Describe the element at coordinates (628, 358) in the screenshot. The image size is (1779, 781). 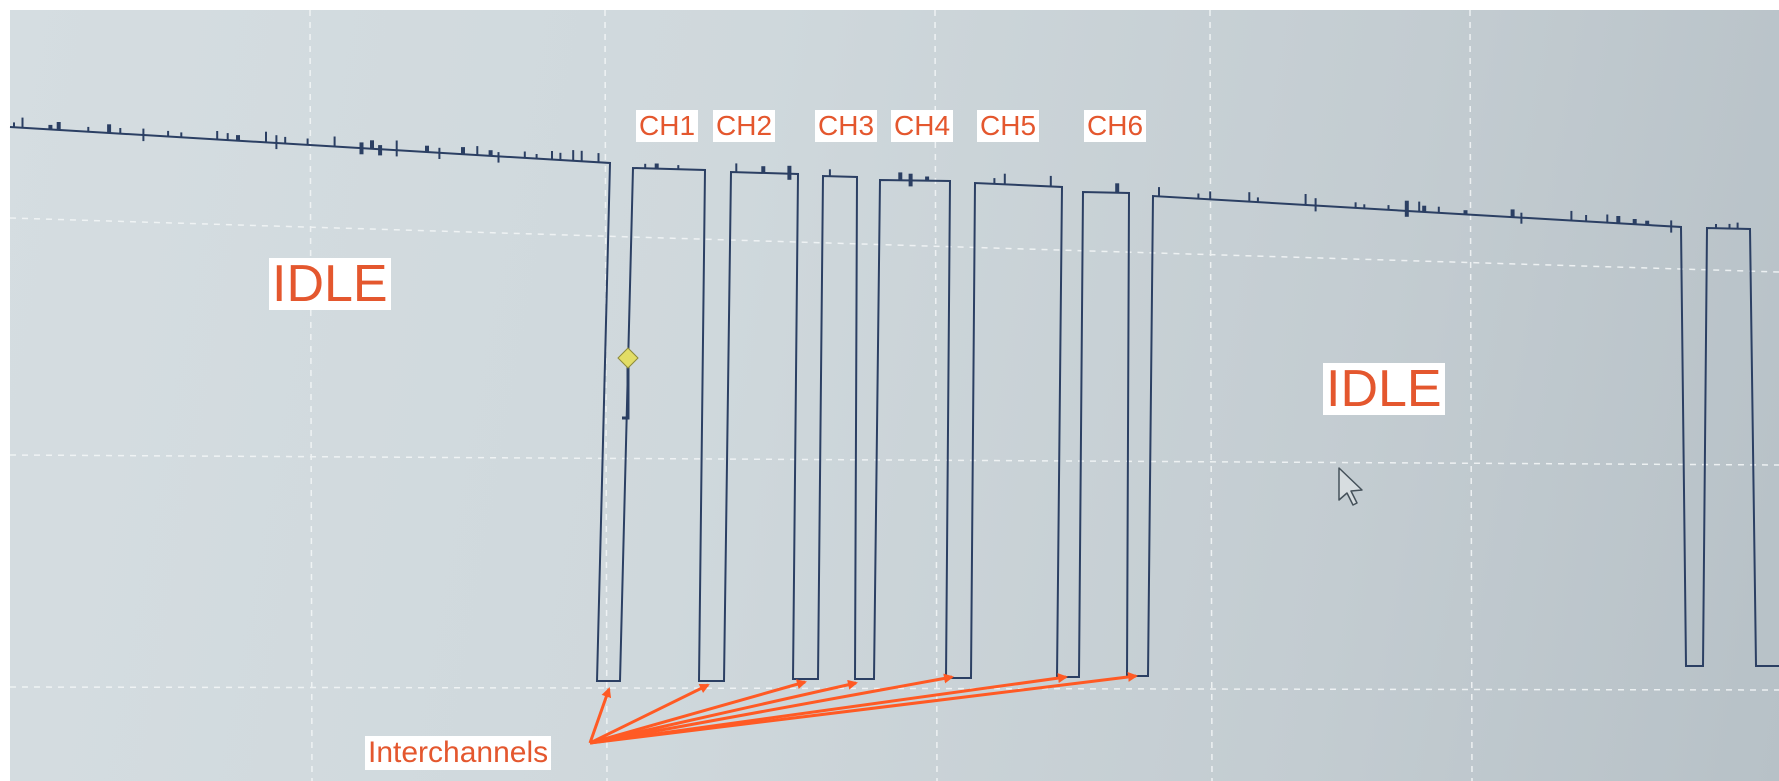
I see `diamond-marker-icon` at that location.